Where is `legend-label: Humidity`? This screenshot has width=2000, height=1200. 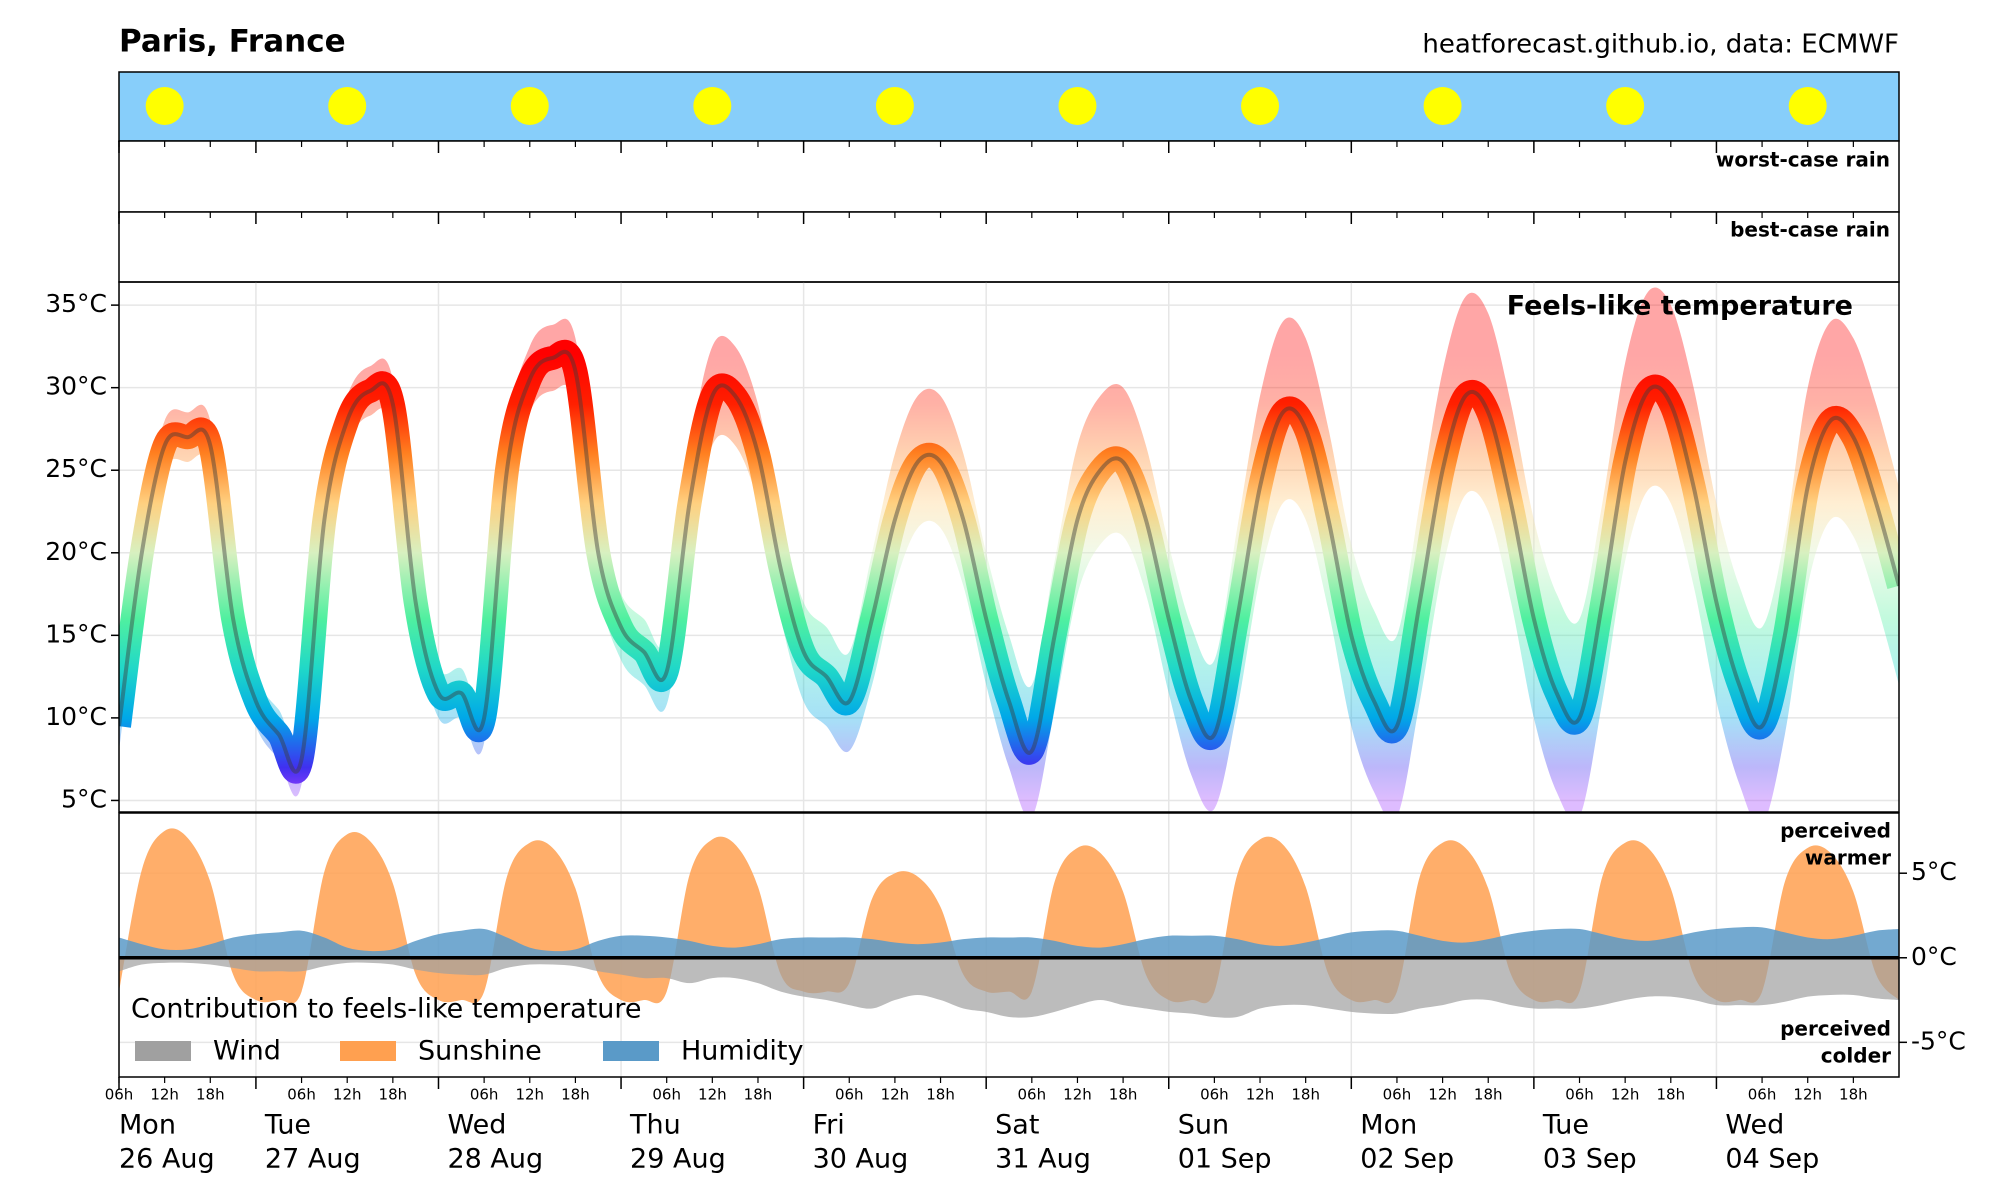 legend-label: Humidity is located at coordinates (742, 1051).